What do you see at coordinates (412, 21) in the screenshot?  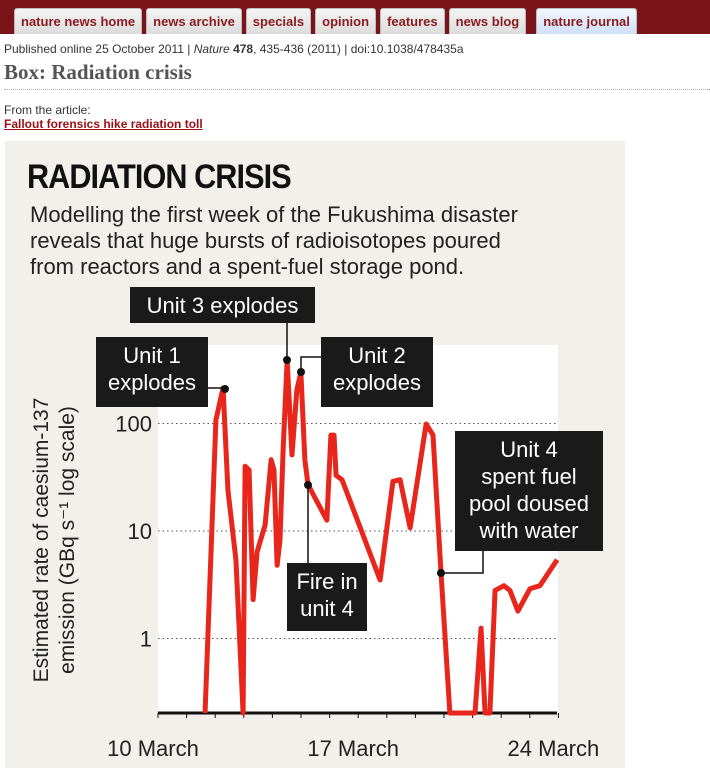 I see `tab-features: features` at bounding box center [412, 21].